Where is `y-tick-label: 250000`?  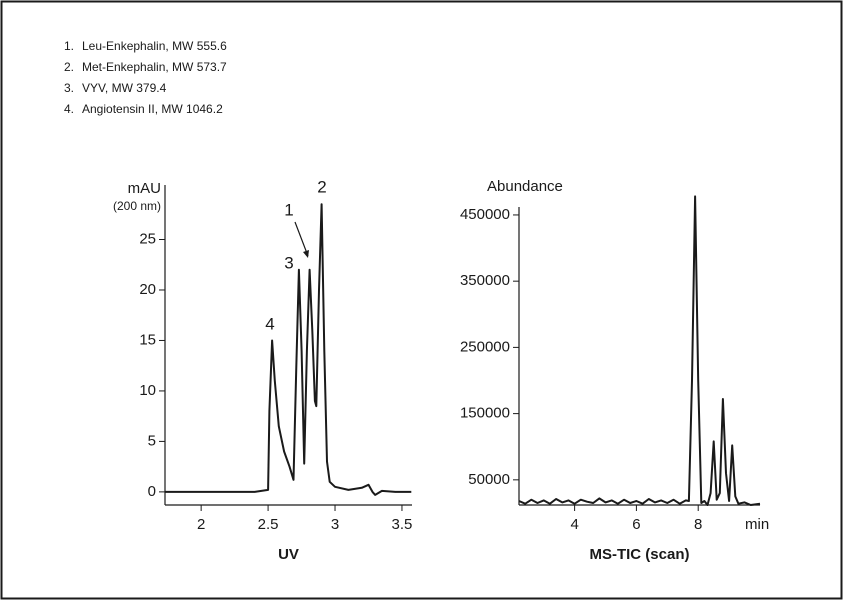 y-tick-label: 250000 is located at coordinates (485, 346).